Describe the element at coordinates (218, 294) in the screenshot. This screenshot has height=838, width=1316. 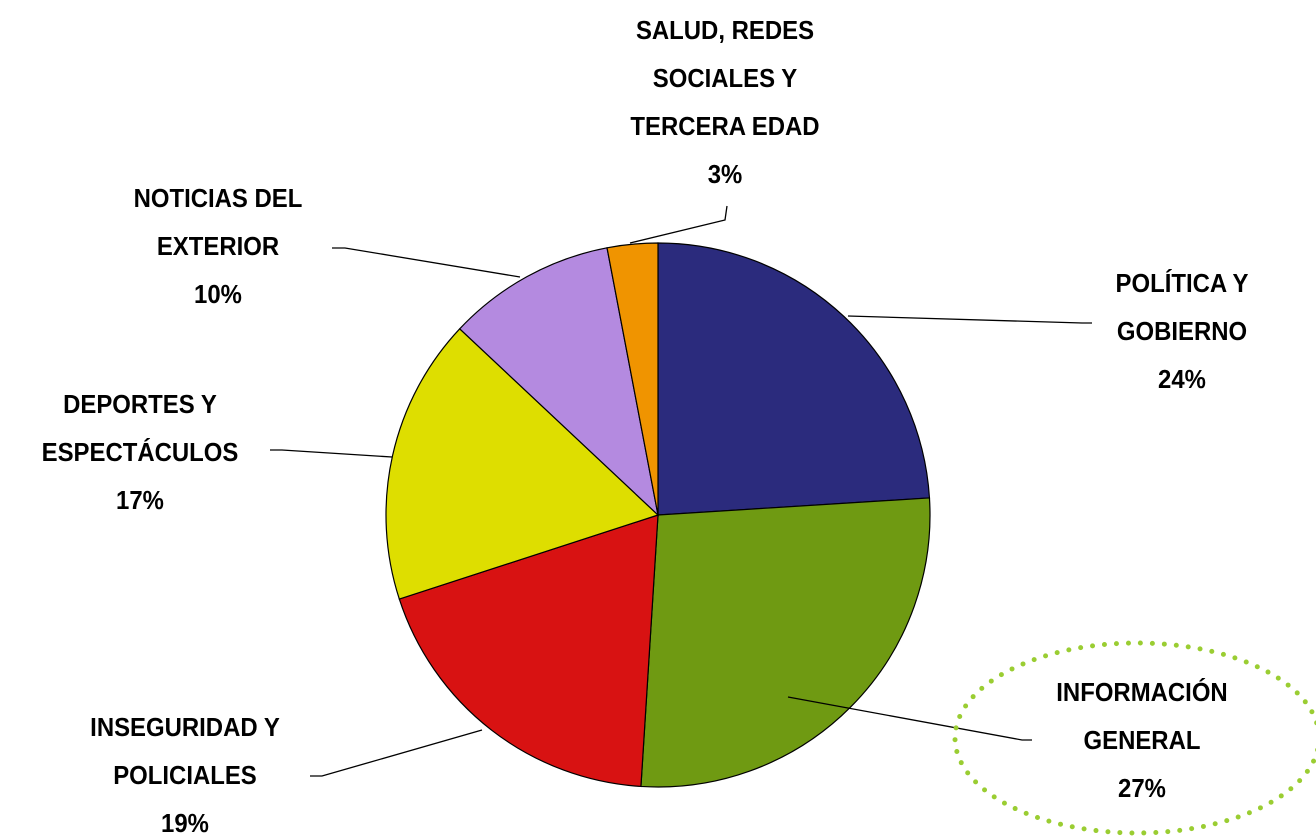
I see `slice-value-label: 10%` at that location.